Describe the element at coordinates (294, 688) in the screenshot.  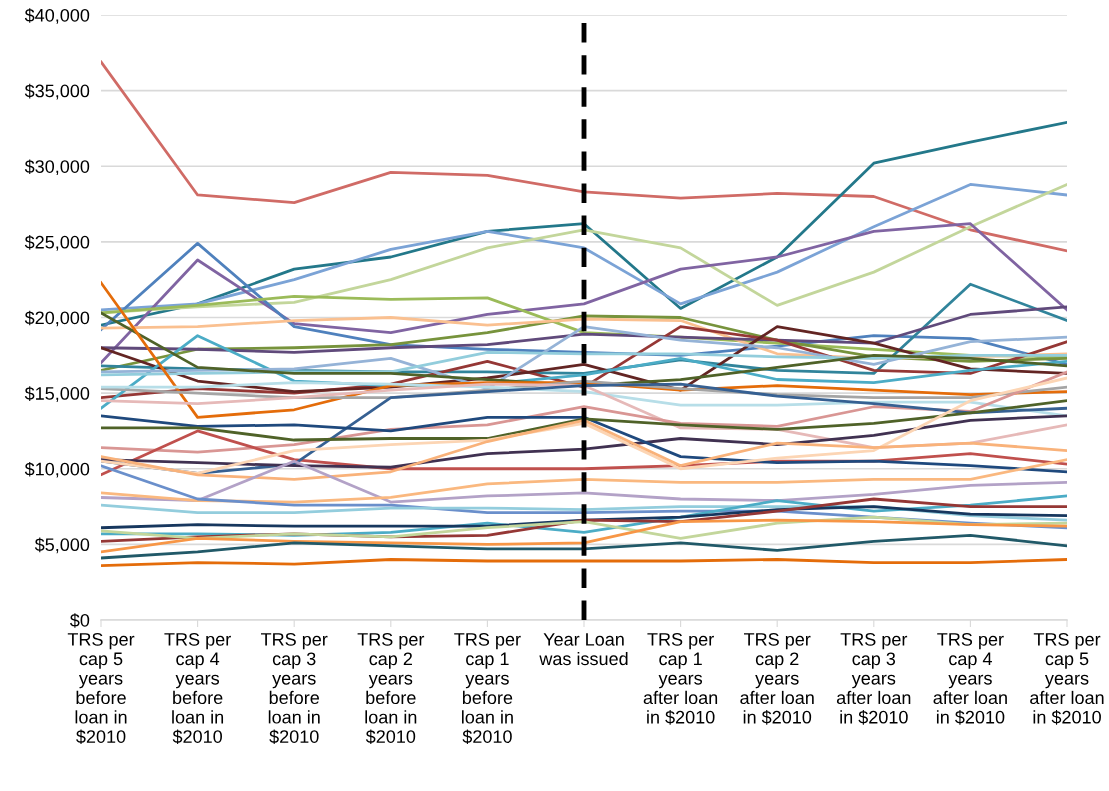
I see `x-tick-label: TRS per cap 3 years before loan in $2010` at that location.